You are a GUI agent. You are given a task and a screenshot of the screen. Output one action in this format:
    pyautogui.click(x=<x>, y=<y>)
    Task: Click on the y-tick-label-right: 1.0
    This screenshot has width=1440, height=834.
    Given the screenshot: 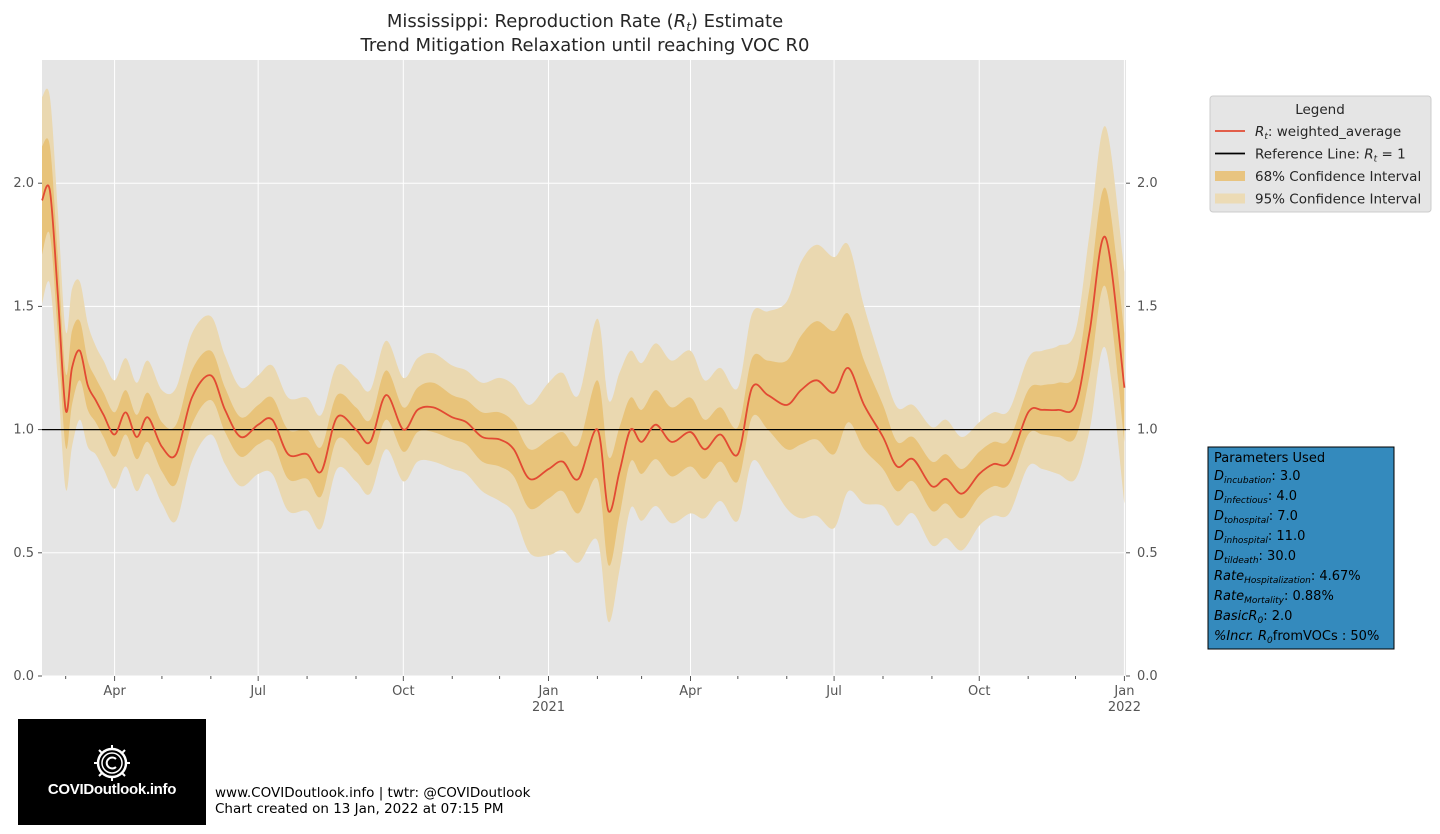 What is the action you would take?
    pyautogui.click(x=1147, y=430)
    